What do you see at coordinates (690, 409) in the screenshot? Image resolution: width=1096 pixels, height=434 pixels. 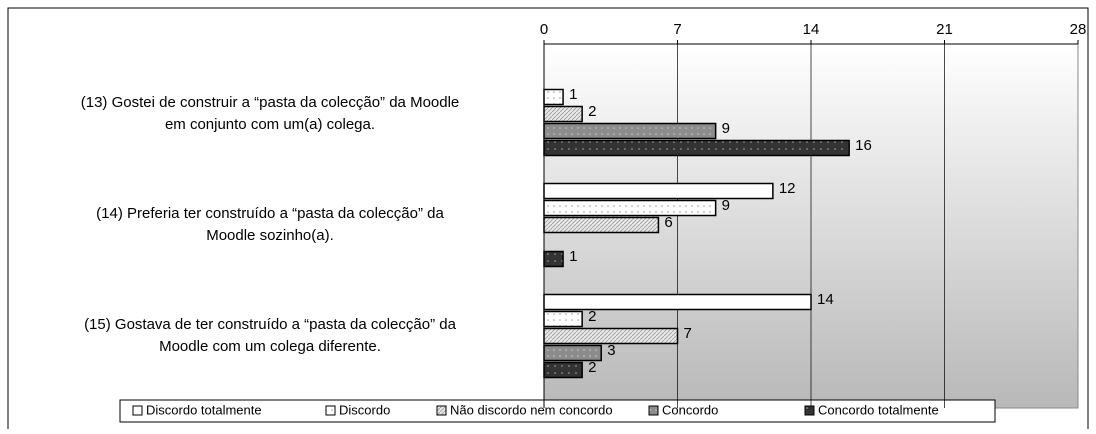 I see `legend-label: Concordo` at bounding box center [690, 409].